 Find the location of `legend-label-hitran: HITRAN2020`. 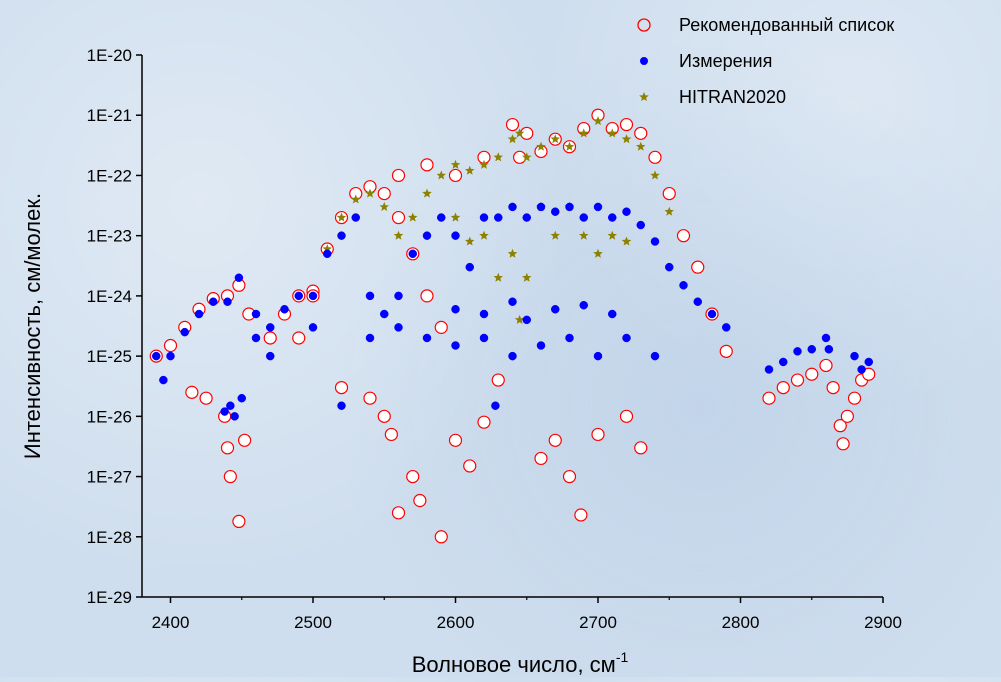

legend-label-hitran: HITRAN2020 is located at coordinates (732, 97).